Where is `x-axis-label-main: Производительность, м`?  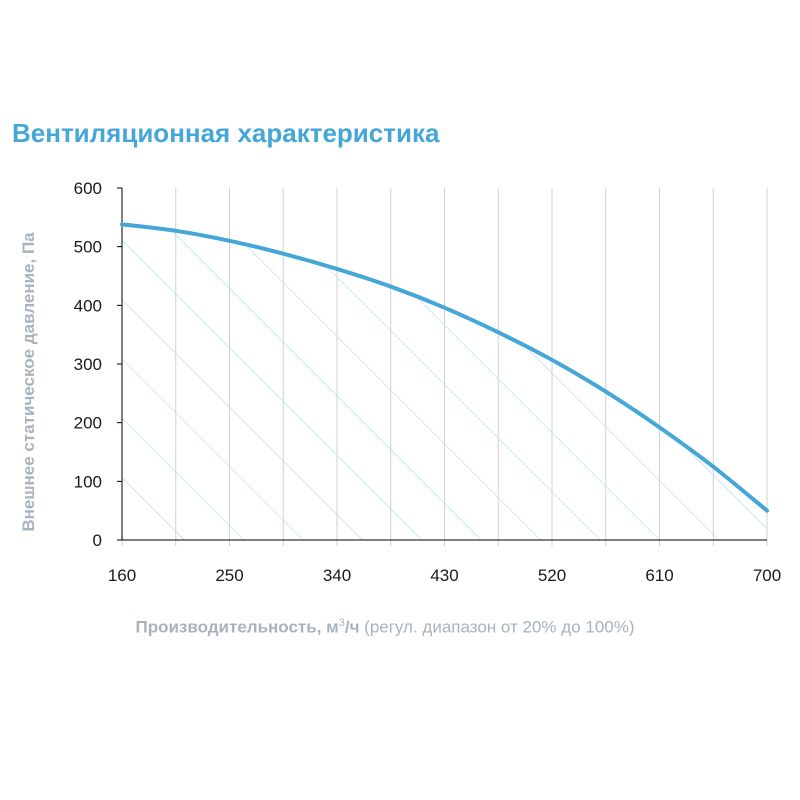 x-axis-label-main: Производительность, м is located at coordinates (237, 627).